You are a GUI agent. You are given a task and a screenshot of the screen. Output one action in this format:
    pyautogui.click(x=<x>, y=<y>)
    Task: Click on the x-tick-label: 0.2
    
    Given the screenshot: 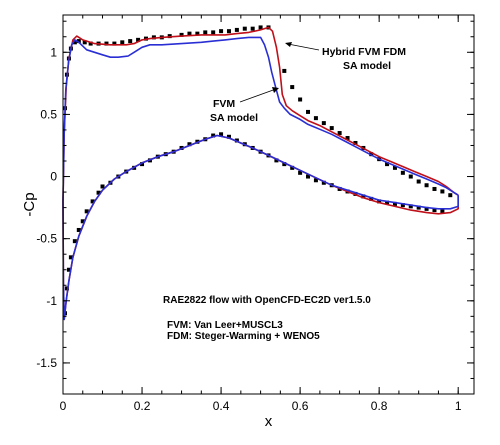 What is the action you would take?
    pyautogui.click(x=142, y=406)
    